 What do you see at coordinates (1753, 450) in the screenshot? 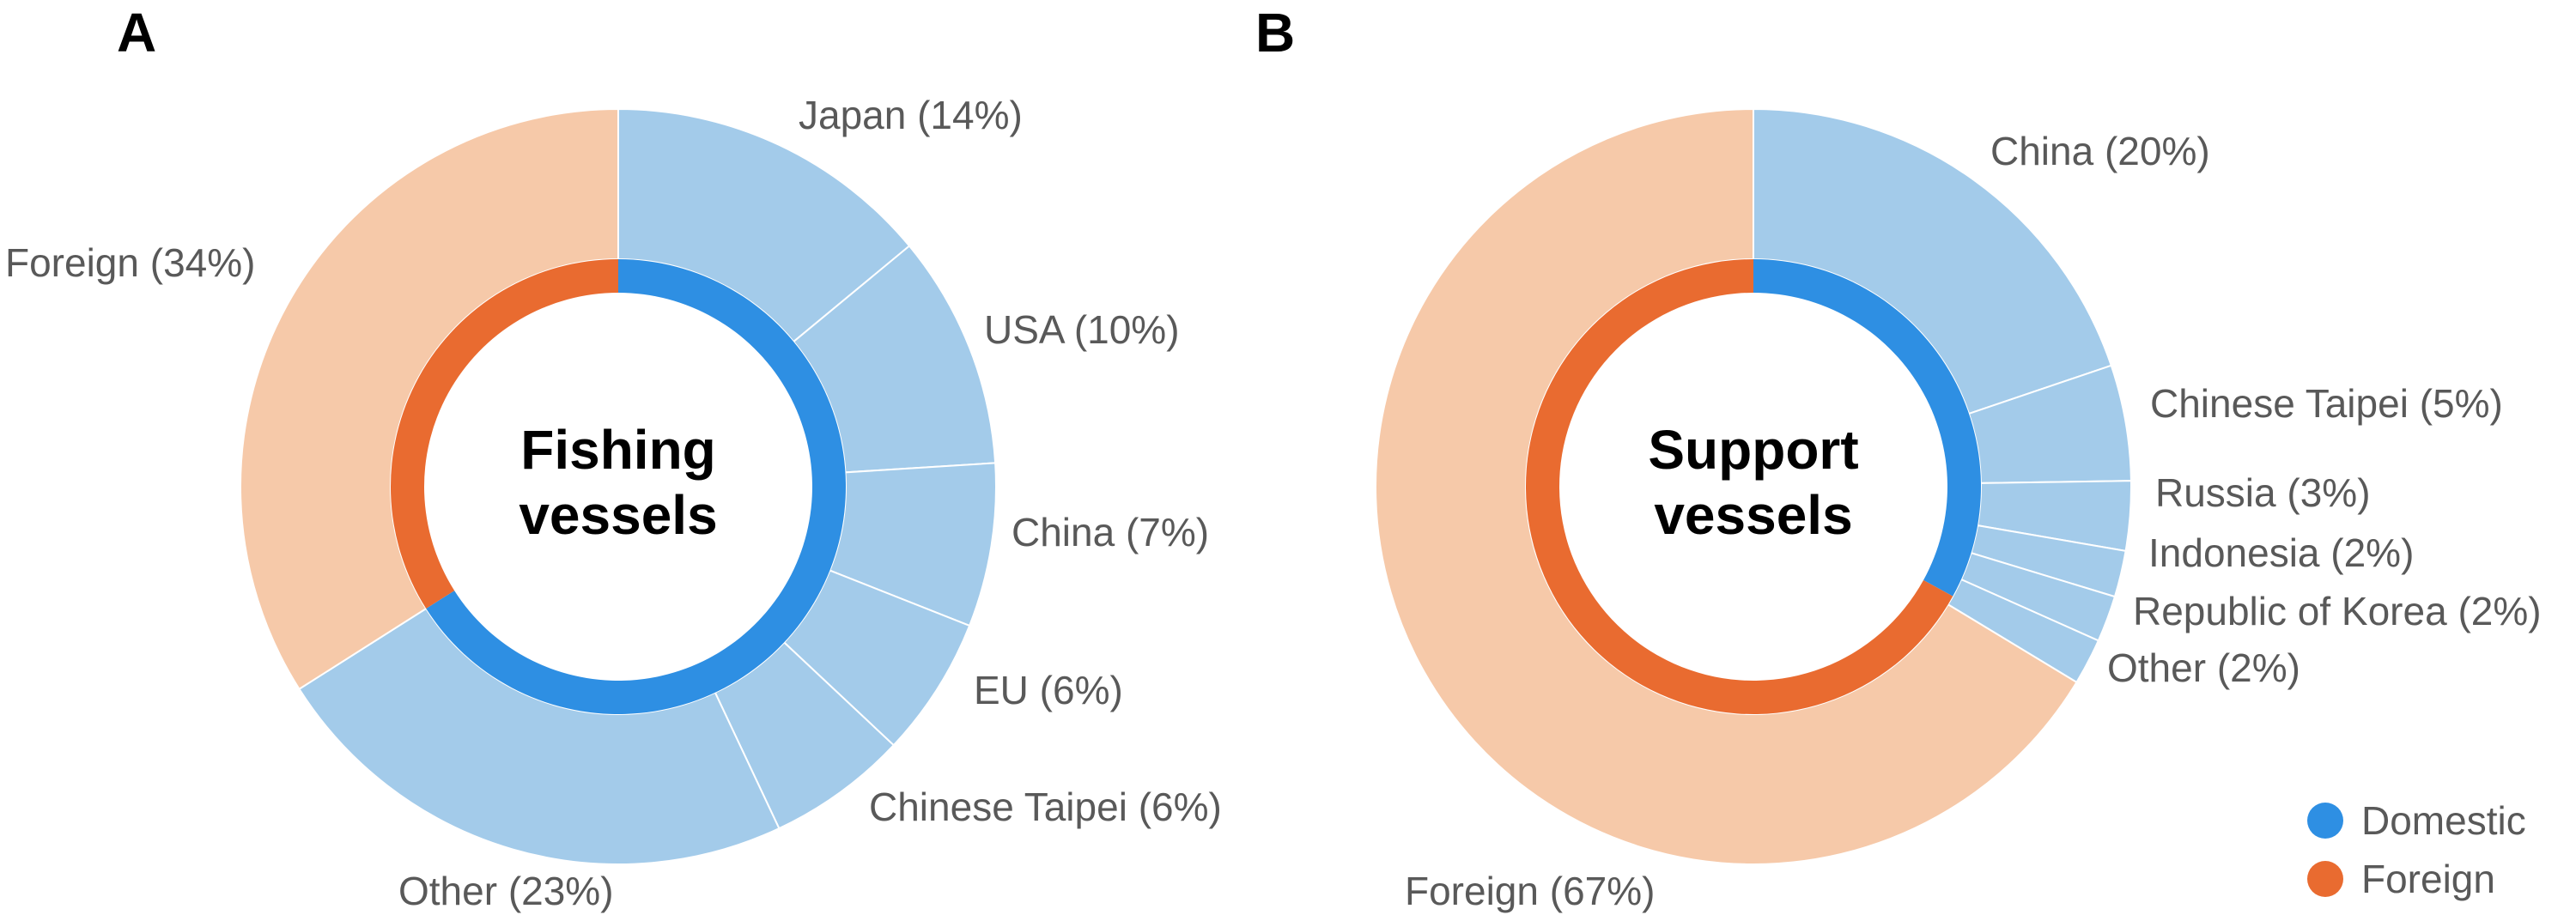
I see `center-label-b-line1: Support` at bounding box center [1753, 450].